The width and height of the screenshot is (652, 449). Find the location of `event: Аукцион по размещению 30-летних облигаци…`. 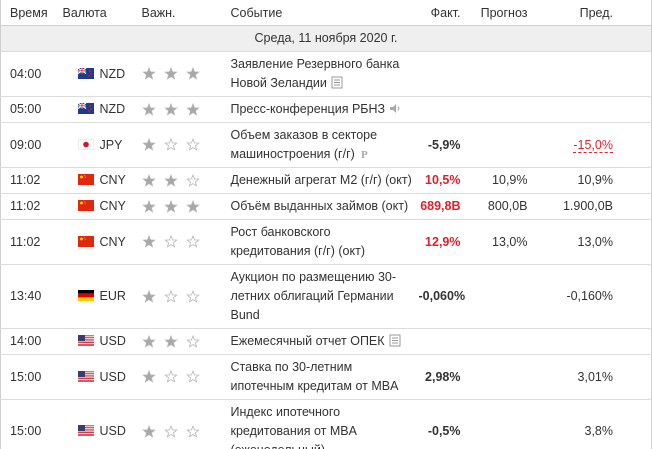

event: Аукцион по размещению 30-летних облигаци… is located at coordinates (313, 296).